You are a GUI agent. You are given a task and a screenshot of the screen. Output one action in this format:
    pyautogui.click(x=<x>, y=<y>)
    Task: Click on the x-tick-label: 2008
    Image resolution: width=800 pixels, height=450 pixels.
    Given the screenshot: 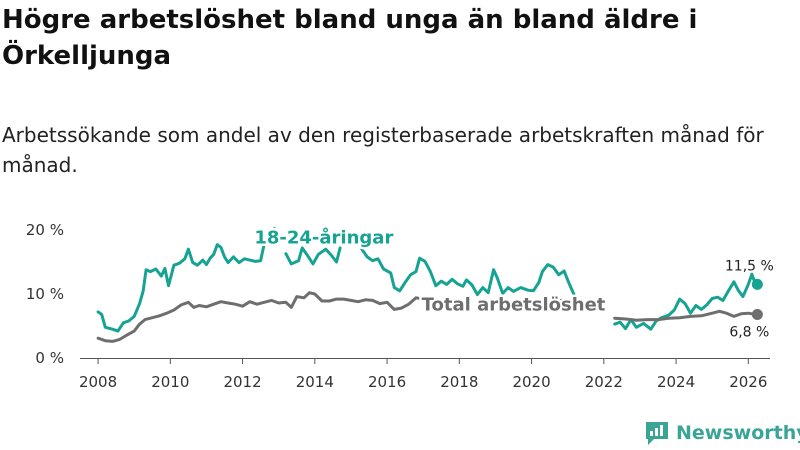 What is the action you would take?
    pyautogui.click(x=98, y=382)
    